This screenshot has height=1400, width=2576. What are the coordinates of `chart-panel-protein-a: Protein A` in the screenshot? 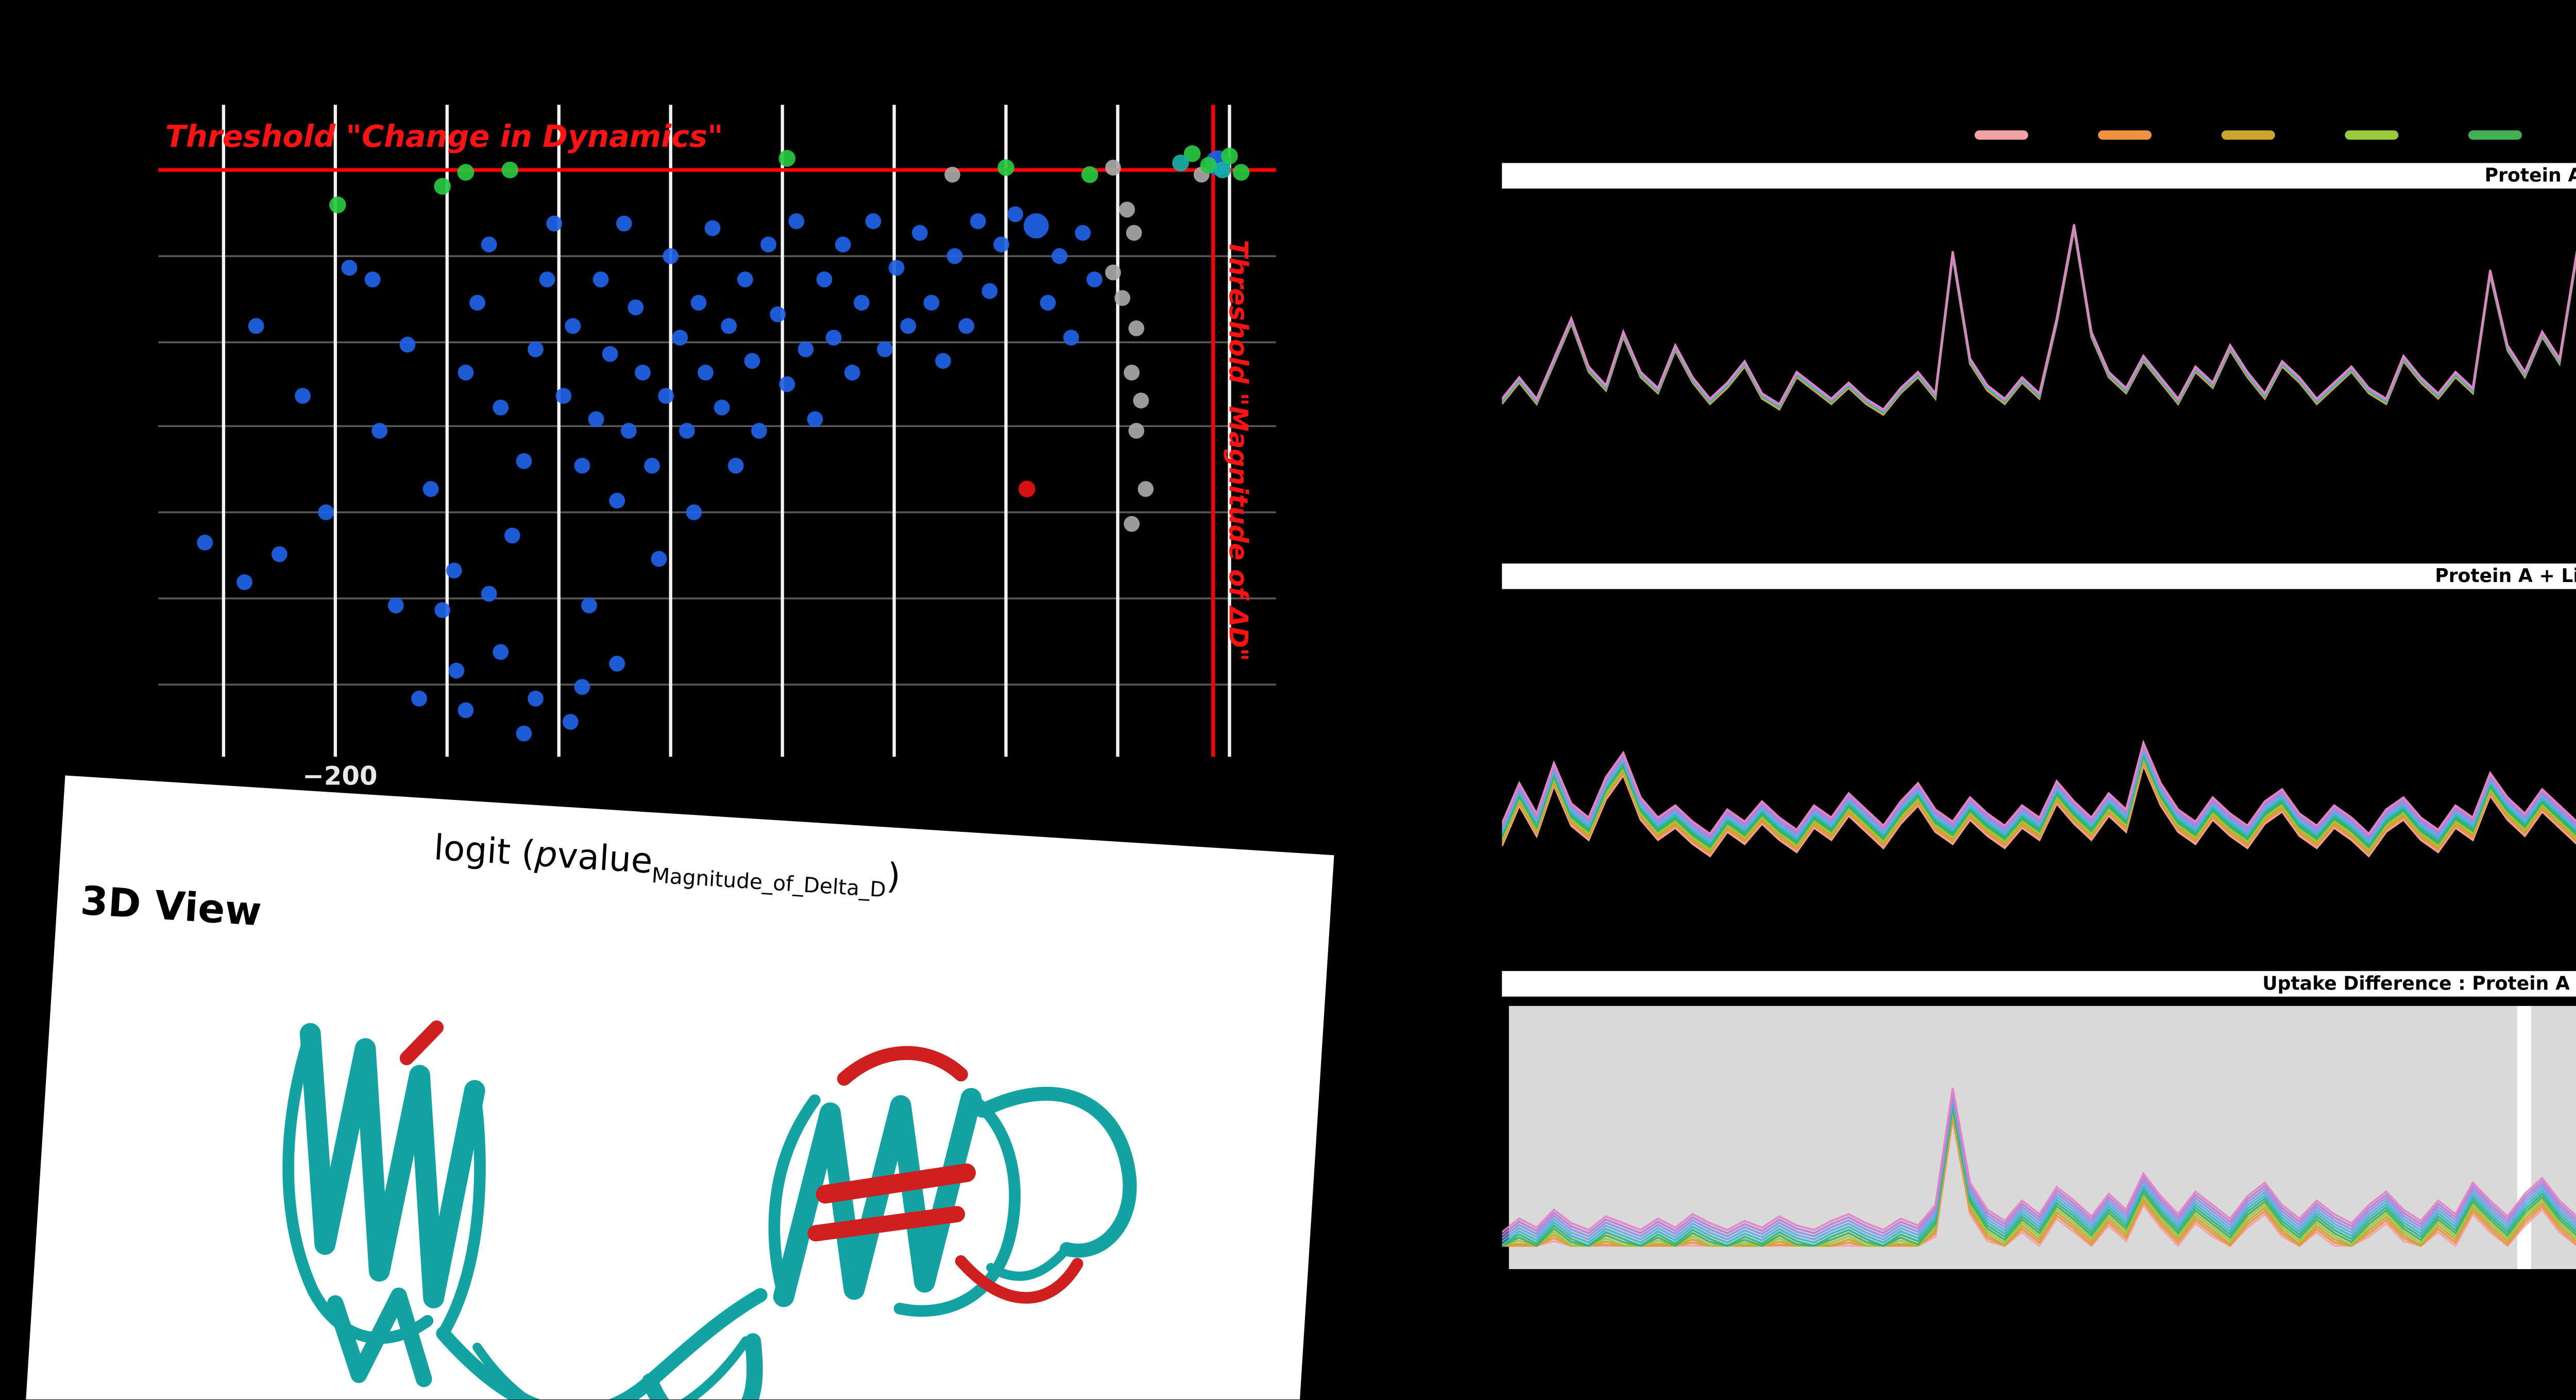 It's located at (2039, 362).